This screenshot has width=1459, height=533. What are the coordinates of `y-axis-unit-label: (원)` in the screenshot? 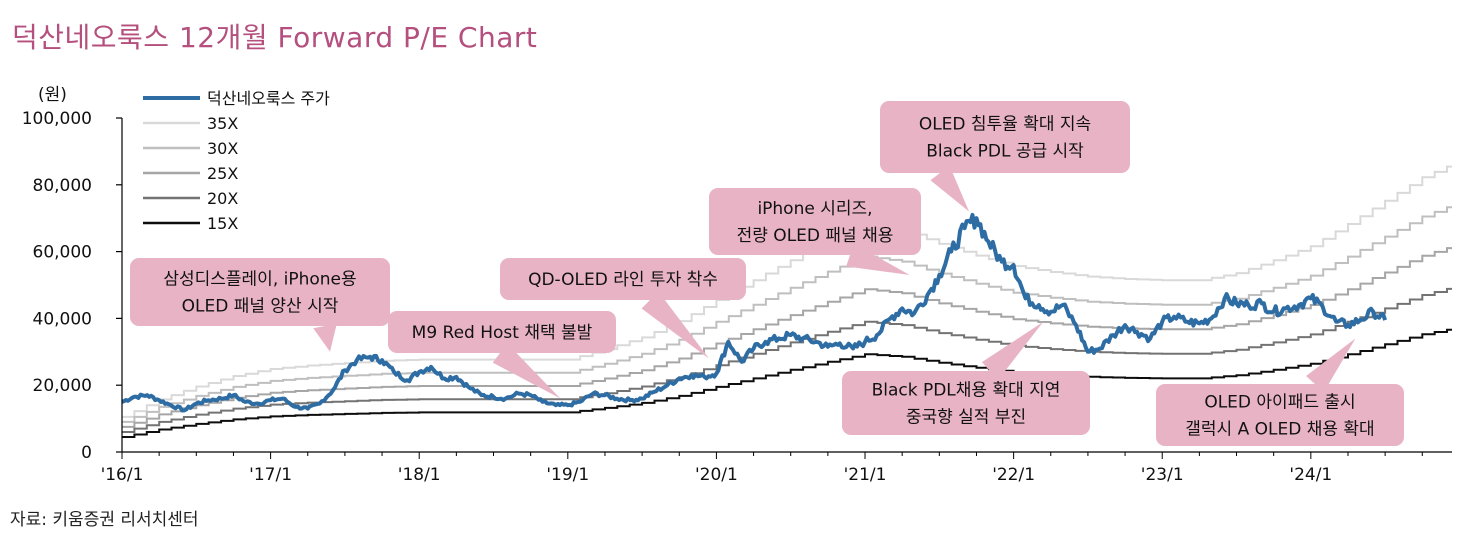 It's located at (52, 95).